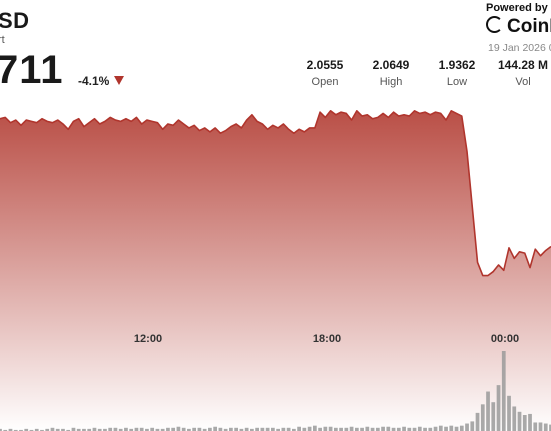 The image size is (551, 431). I want to click on brand-name: CoinDe, so click(529, 26).